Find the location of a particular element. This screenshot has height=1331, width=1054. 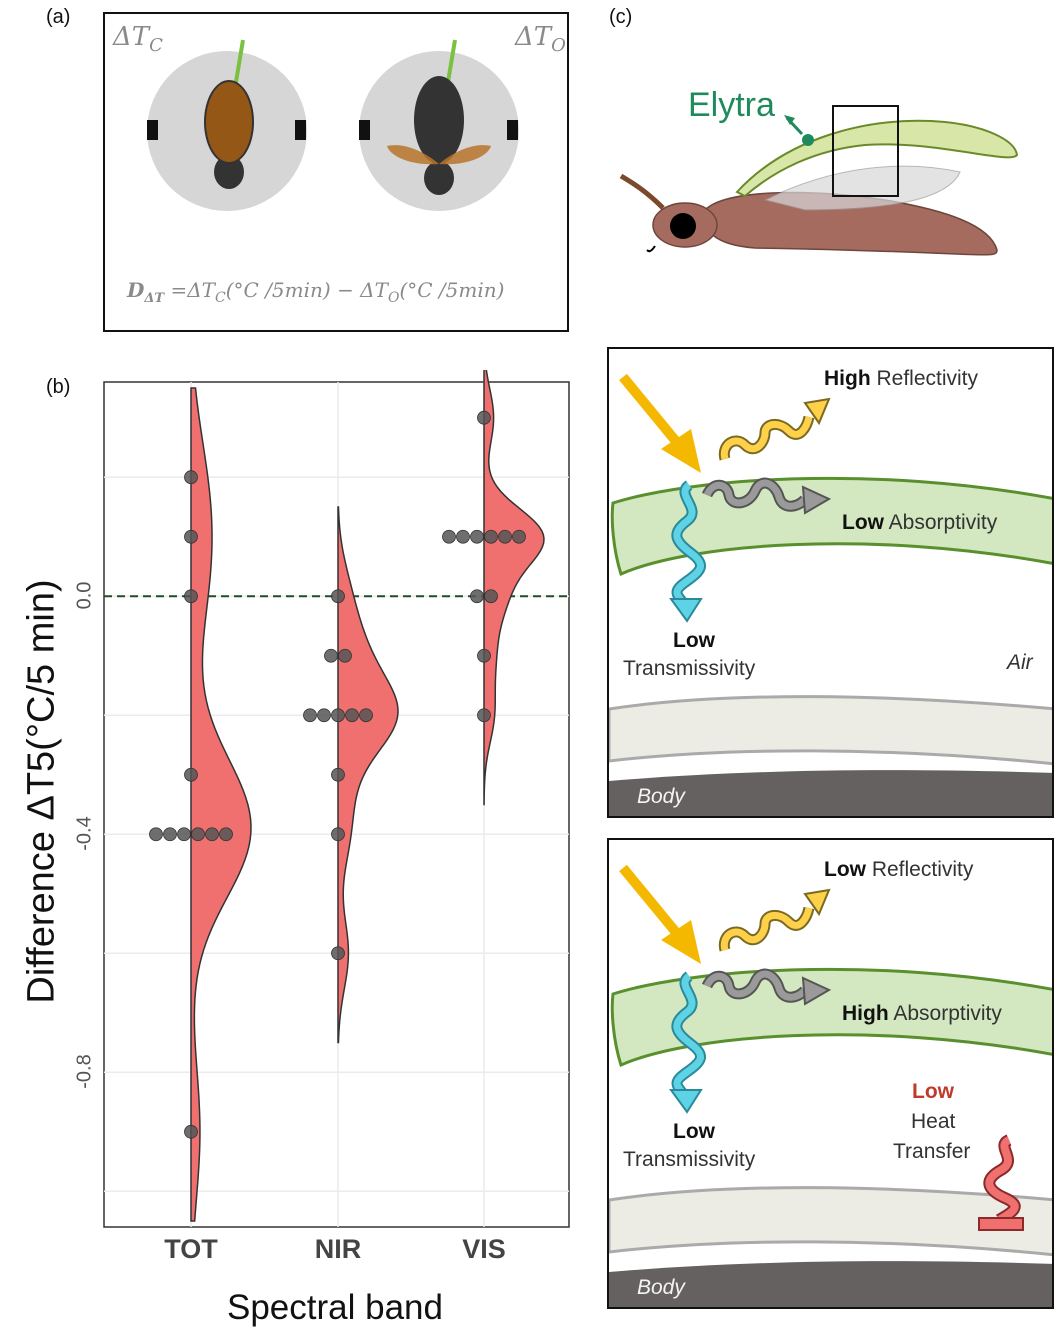

closed-elytra-beetle-icon is located at coordinates (227, 125).